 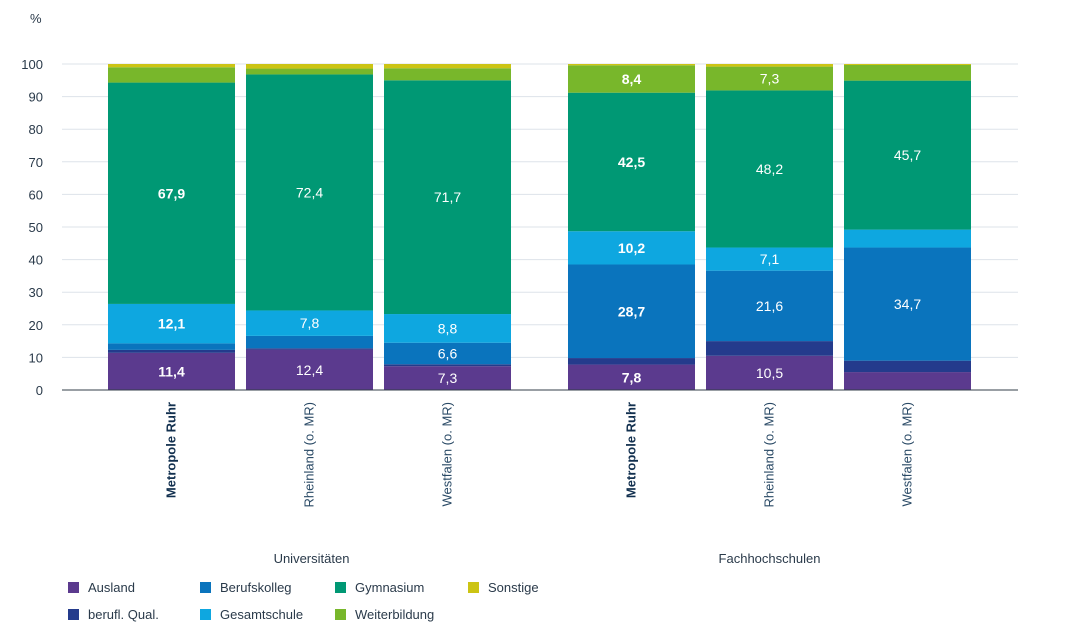 I want to click on legend-item: Gesamtschule, so click(x=251, y=614).